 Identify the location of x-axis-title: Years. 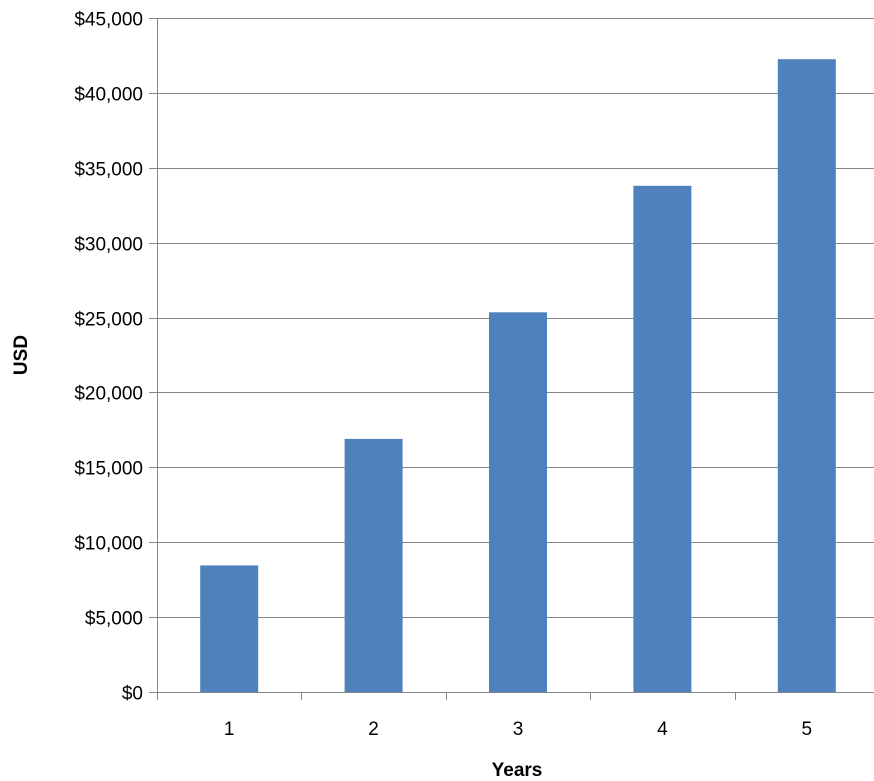
(517, 770).